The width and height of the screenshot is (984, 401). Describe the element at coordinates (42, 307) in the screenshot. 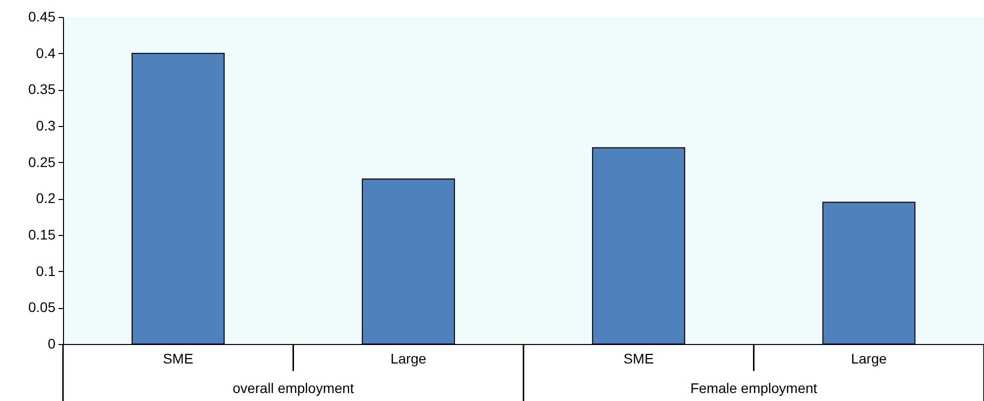

I see `y-tick-label: 0.05` at that location.